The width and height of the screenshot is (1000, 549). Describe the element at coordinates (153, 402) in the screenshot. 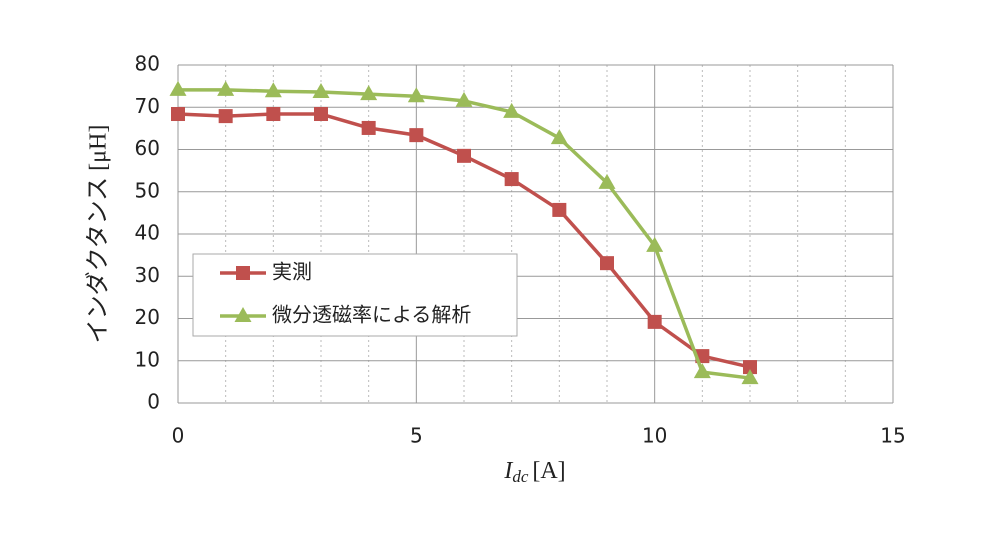

I see `y-tick-label: 0` at that location.